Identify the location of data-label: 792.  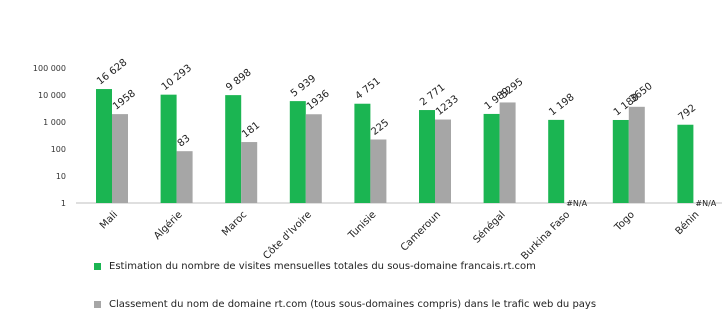
(687, 113).